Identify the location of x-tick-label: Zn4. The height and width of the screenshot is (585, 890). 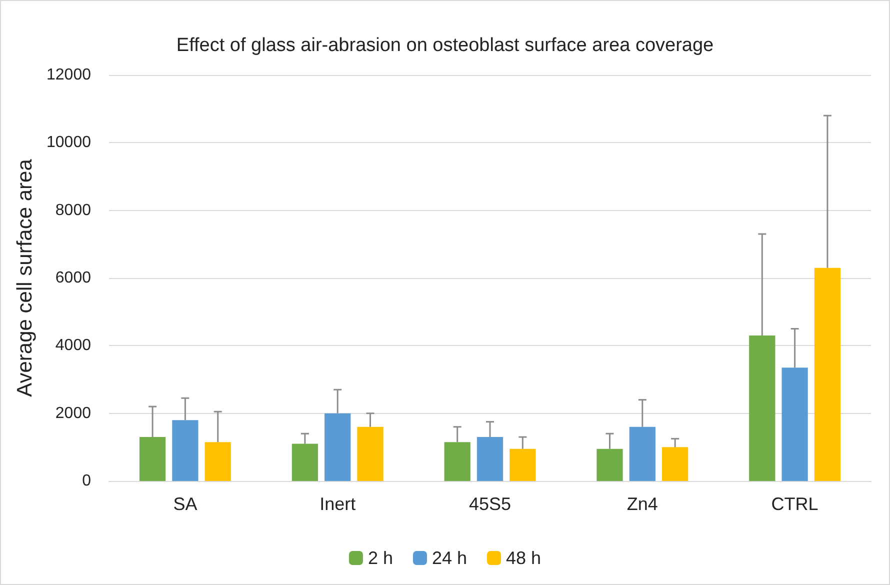
(642, 504).